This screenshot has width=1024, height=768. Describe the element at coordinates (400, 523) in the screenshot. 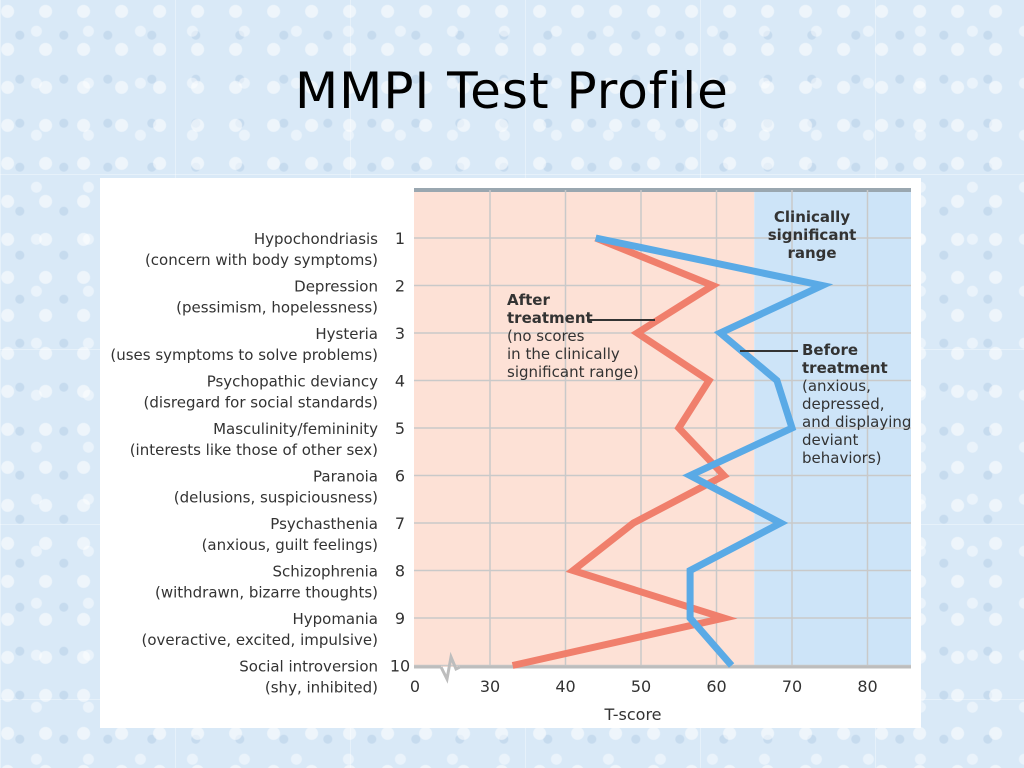

I see `scale-number-label: 7` at that location.